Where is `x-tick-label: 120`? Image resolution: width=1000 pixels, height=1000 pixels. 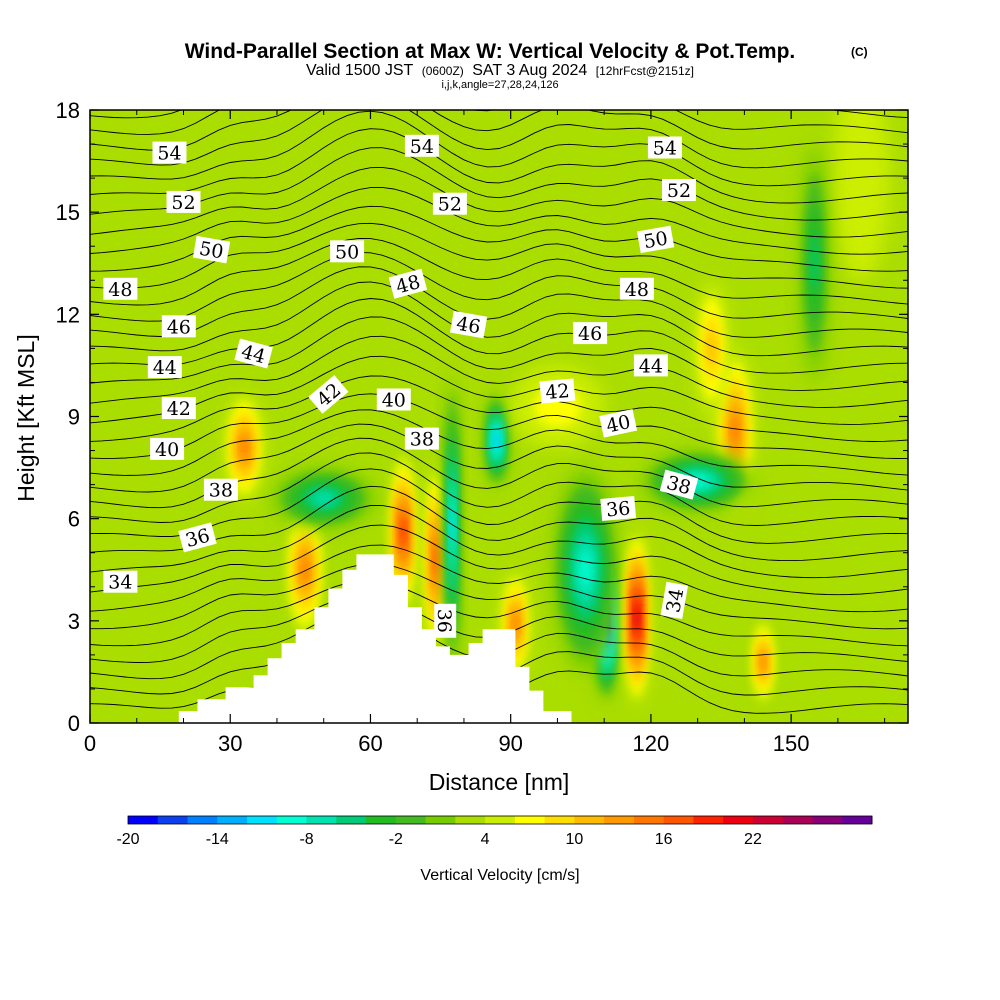 x-tick-label: 120 is located at coordinates (651, 743).